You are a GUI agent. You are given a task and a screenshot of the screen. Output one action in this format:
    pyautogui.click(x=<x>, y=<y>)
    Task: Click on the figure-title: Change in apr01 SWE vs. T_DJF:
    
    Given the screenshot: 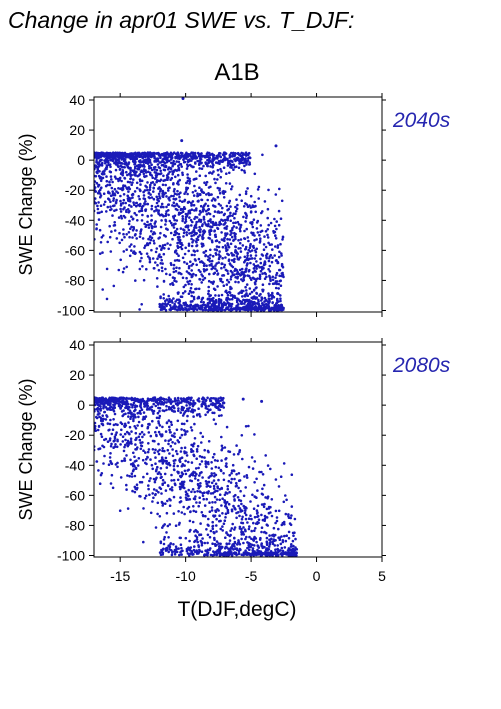 What is the action you would take?
    pyautogui.click(x=181, y=20)
    